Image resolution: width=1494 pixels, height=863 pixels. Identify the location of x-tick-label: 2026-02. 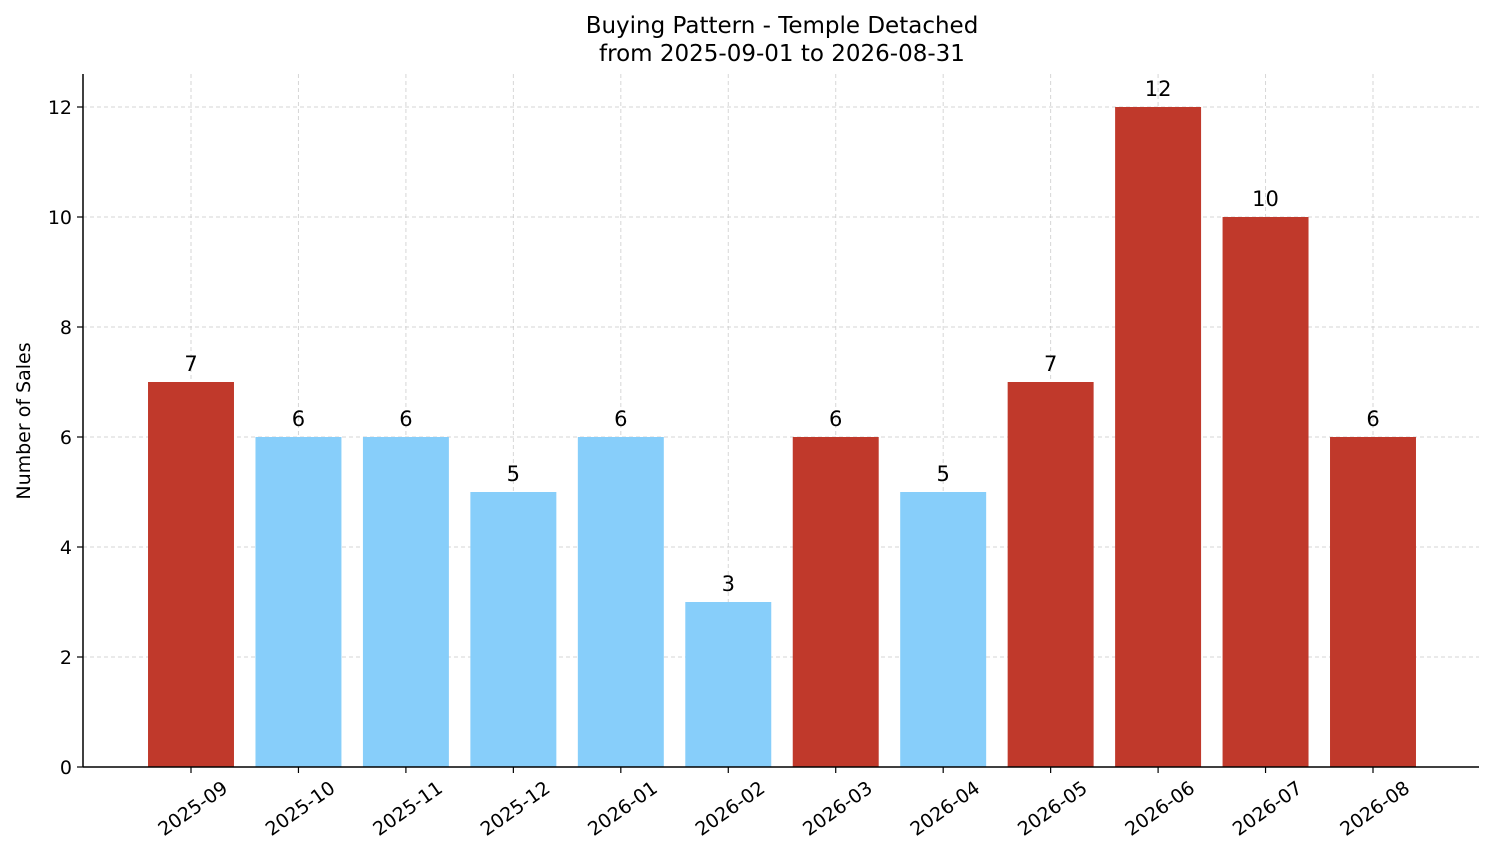
(730, 809).